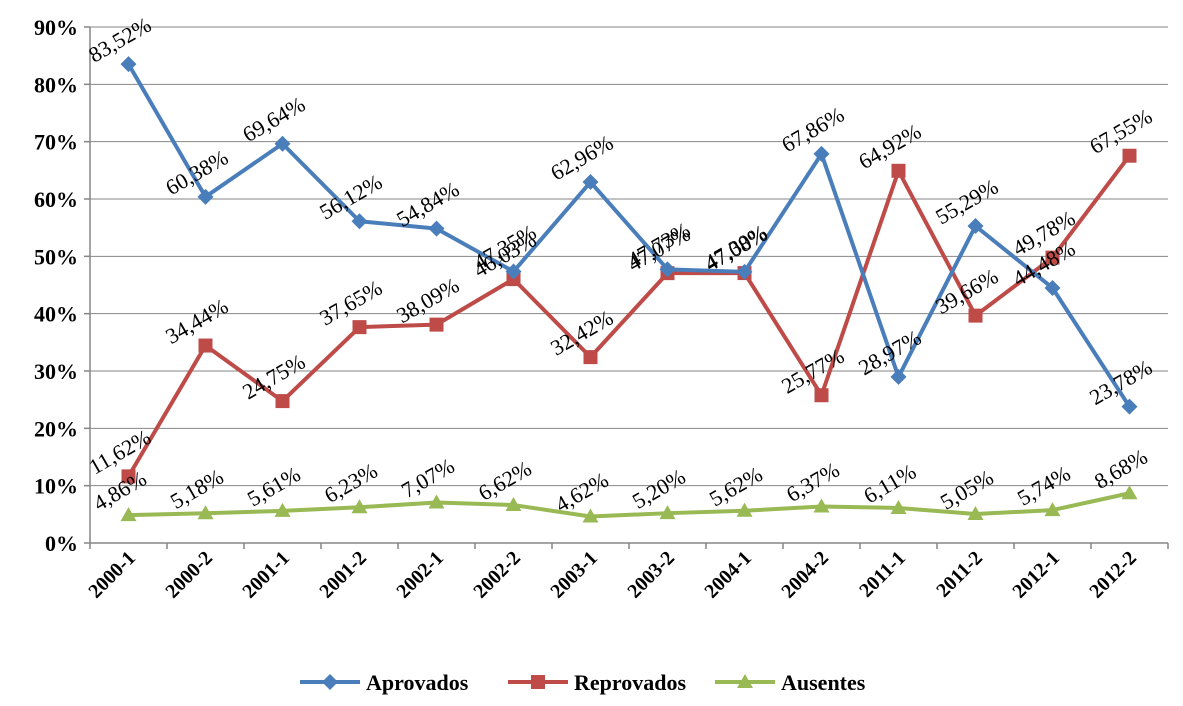  Describe the element at coordinates (1121, 469) in the screenshot. I see `data-label-ausentes: 8,68%` at that location.